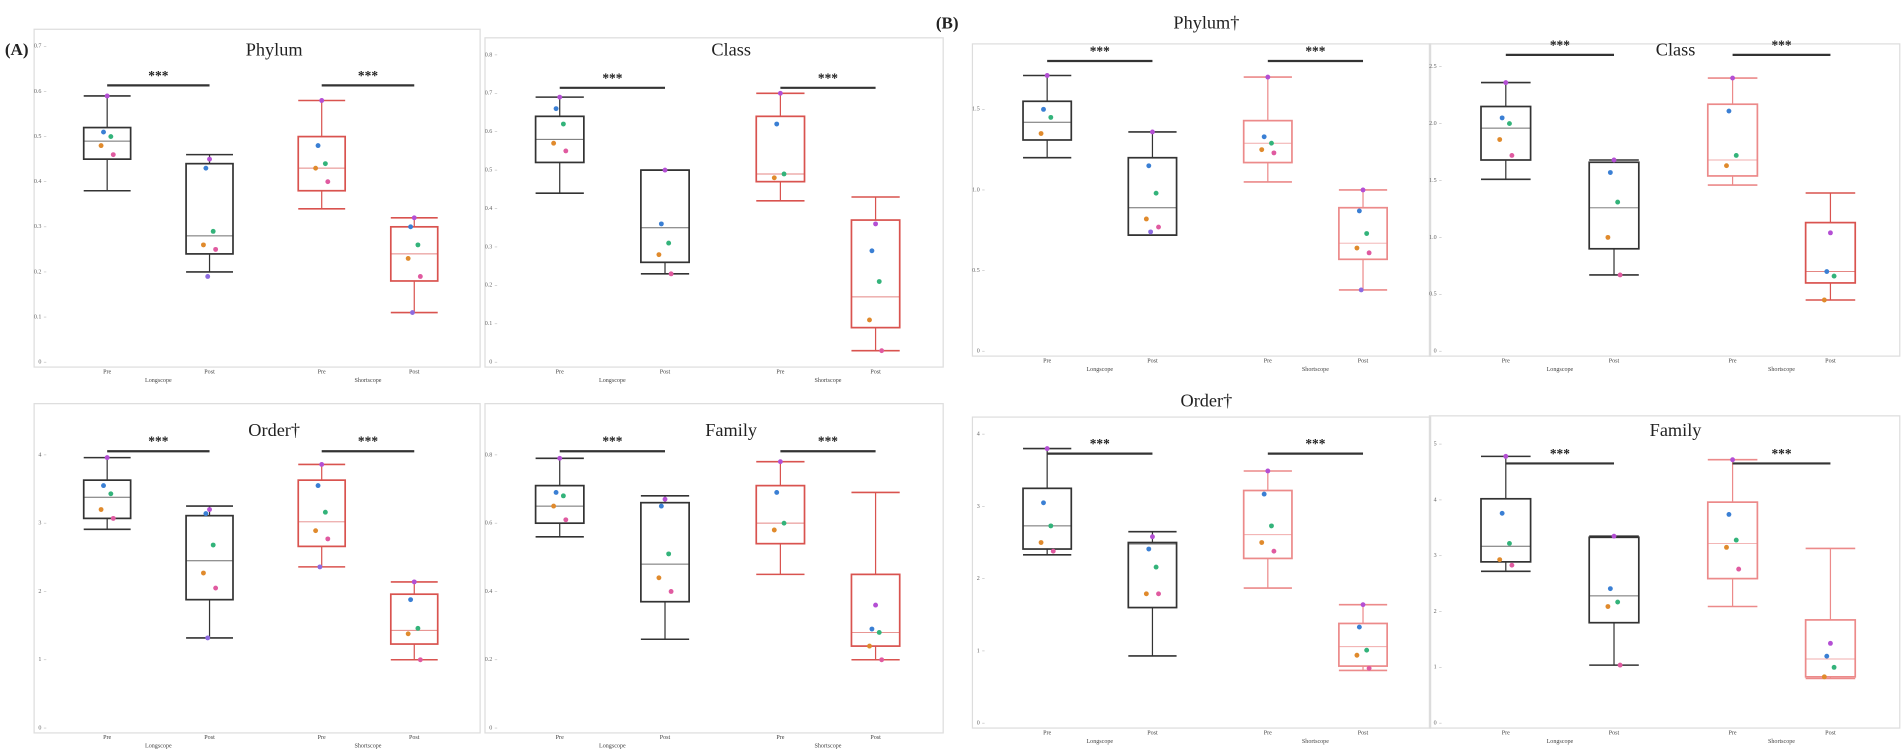 This screenshot has width=1901, height=750. Describe the element at coordinates (1433, 67) in the screenshot. I see `y-tick-label: 2.5` at that location.